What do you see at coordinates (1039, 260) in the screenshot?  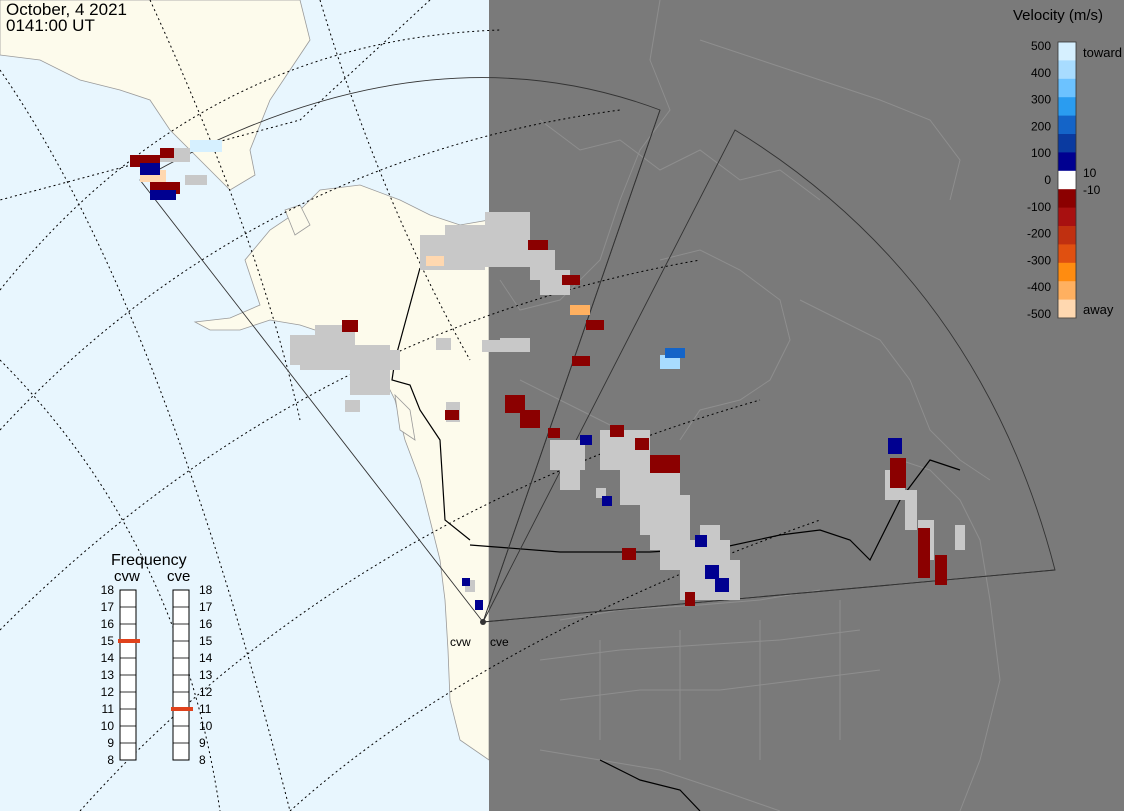 I see `velocity-tick-label: -300` at bounding box center [1039, 260].